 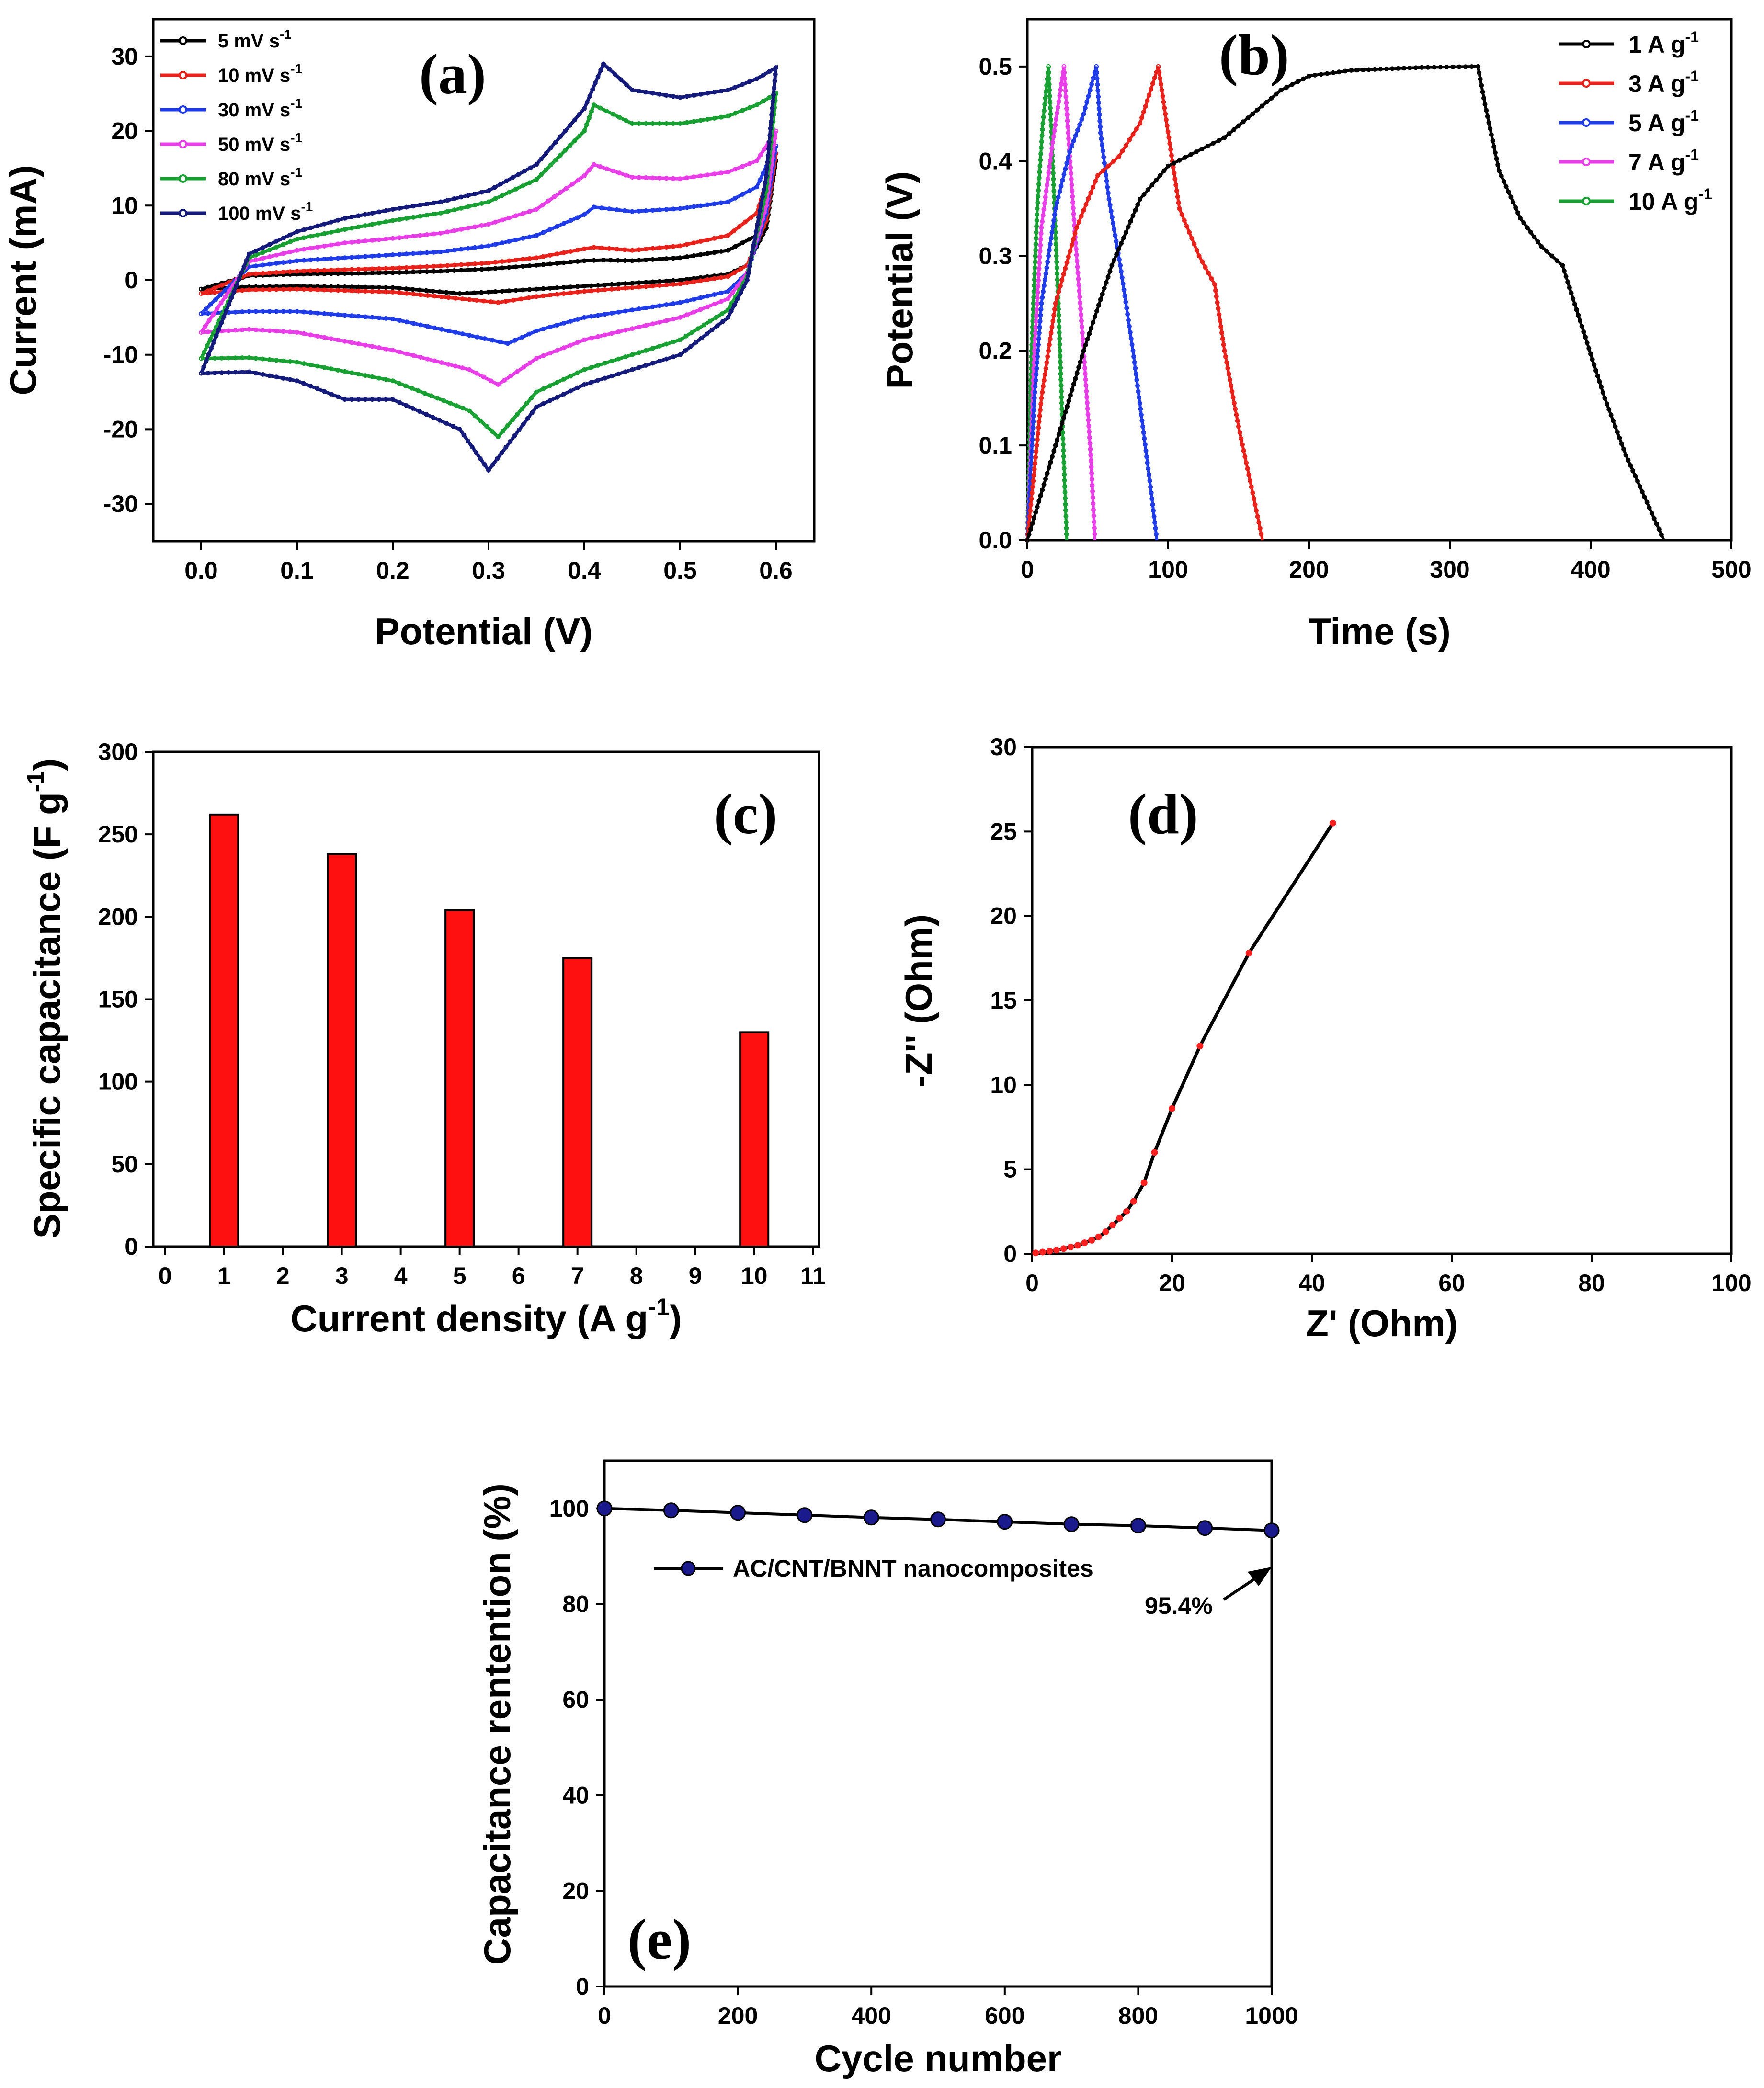 I want to click on y-tick-label: 150, so click(x=118, y=999).